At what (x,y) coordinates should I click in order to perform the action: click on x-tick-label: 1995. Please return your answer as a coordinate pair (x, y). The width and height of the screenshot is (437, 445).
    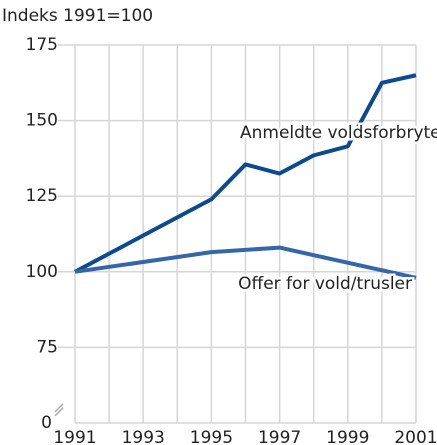
    Looking at the image, I should click on (211, 436).